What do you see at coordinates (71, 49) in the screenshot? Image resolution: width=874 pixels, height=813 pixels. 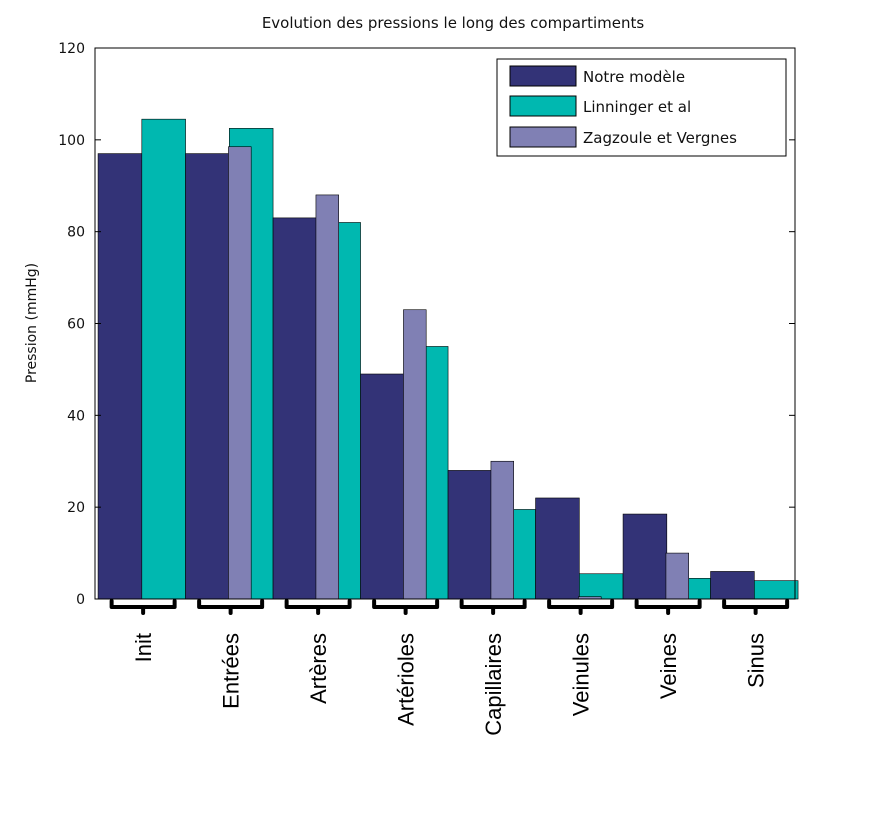 I see `y-tick-label: 120` at bounding box center [71, 49].